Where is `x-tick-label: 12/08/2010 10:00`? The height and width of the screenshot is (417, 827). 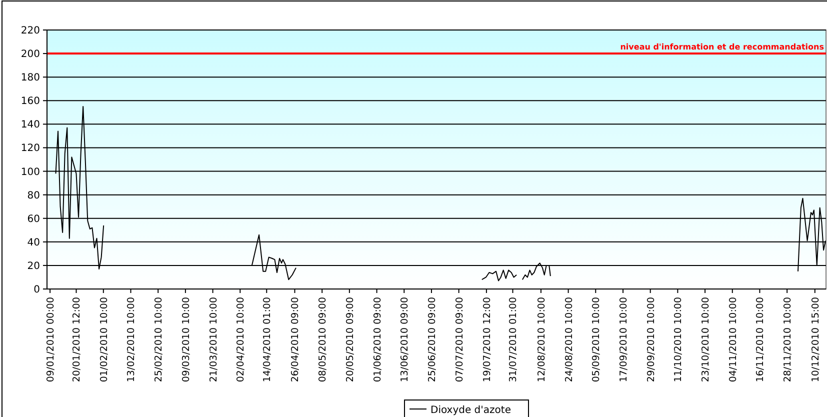
x-tick-label: 12/08/2010 10:00 is located at coordinates (542, 339).